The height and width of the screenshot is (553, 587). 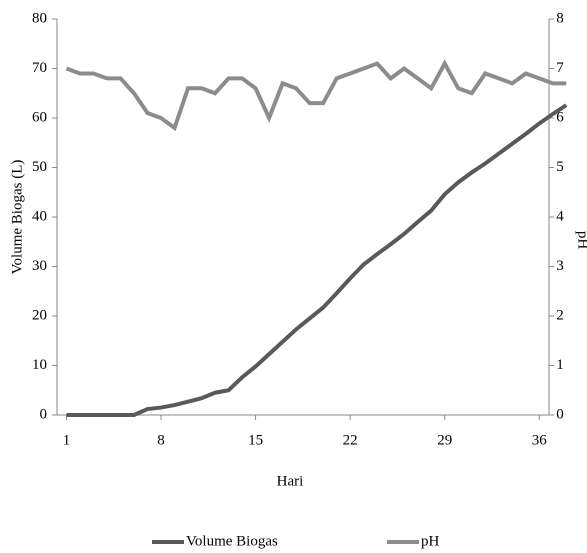 What do you see at coordinates (560, 167) in the screenshot?
I see `y2-tick-label: 5` at bounding box center [560, 167].